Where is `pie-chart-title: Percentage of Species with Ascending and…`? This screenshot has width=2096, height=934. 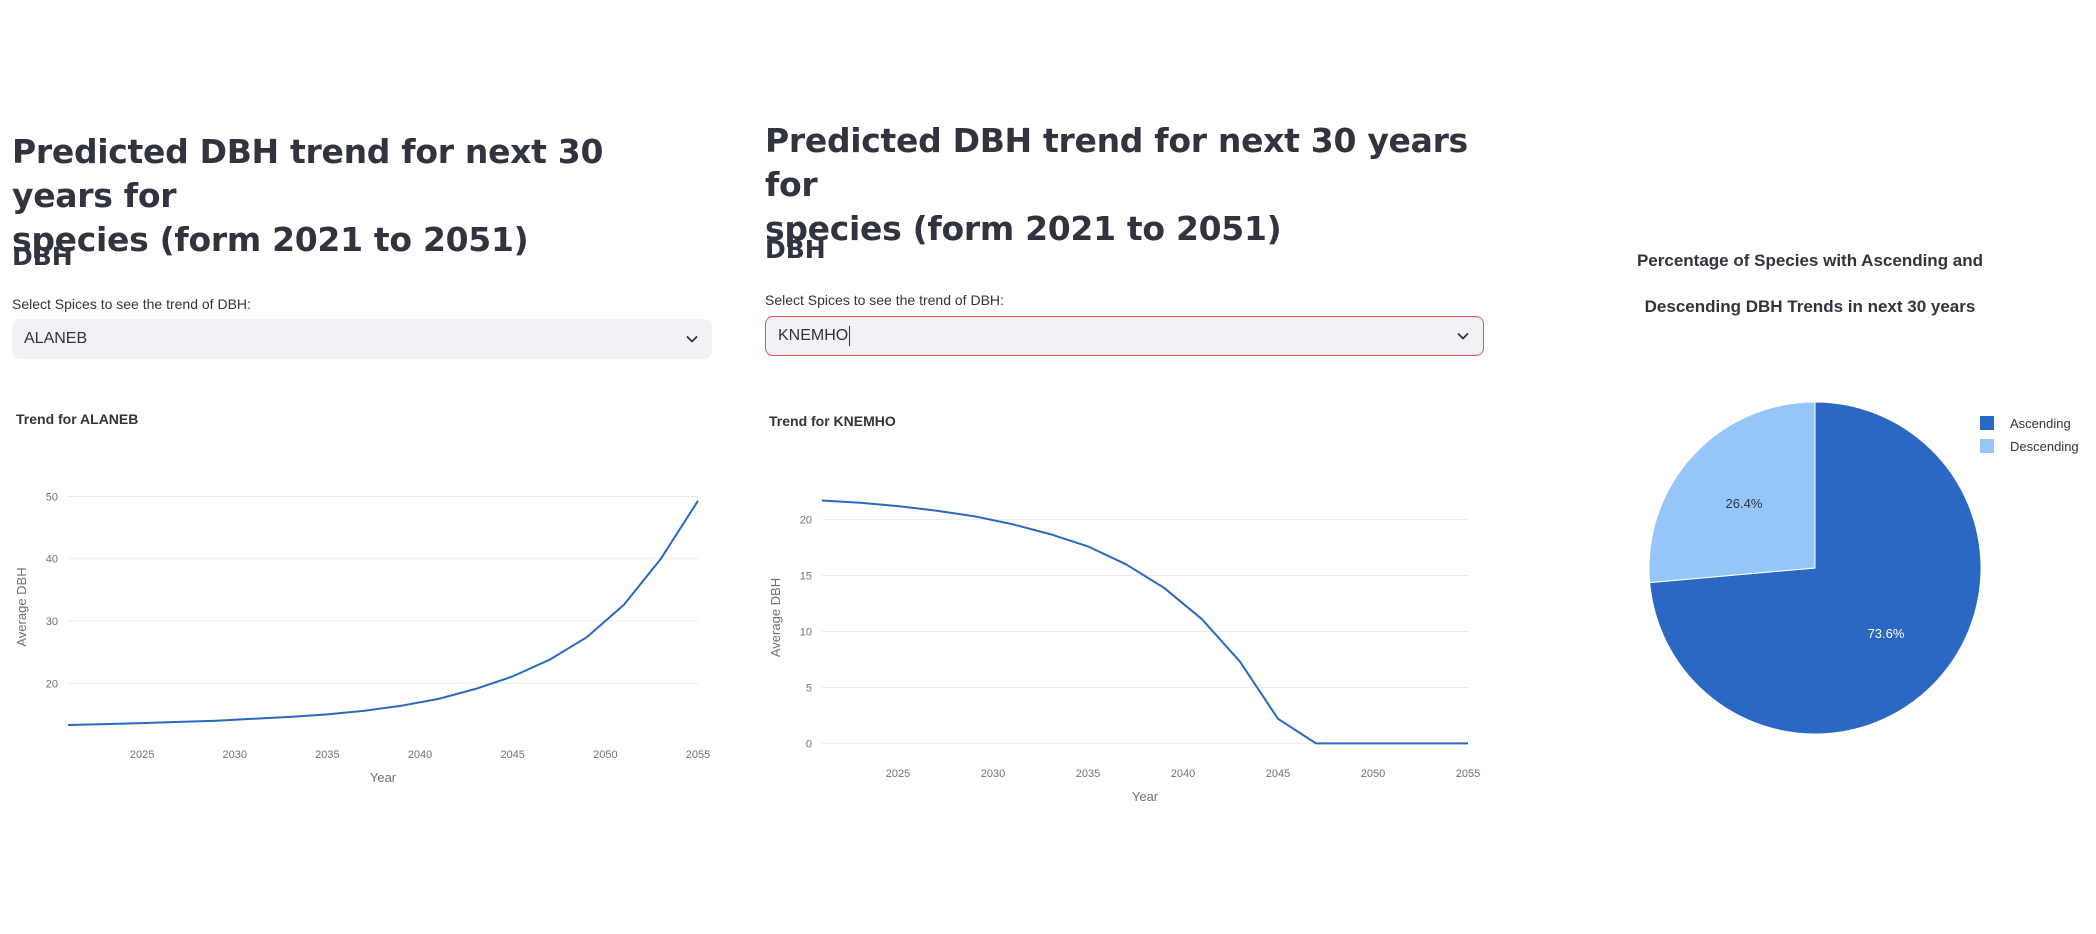
pie-chart-title: Percentage of Species with Ascending and… is located at coordinates (1810, 284).